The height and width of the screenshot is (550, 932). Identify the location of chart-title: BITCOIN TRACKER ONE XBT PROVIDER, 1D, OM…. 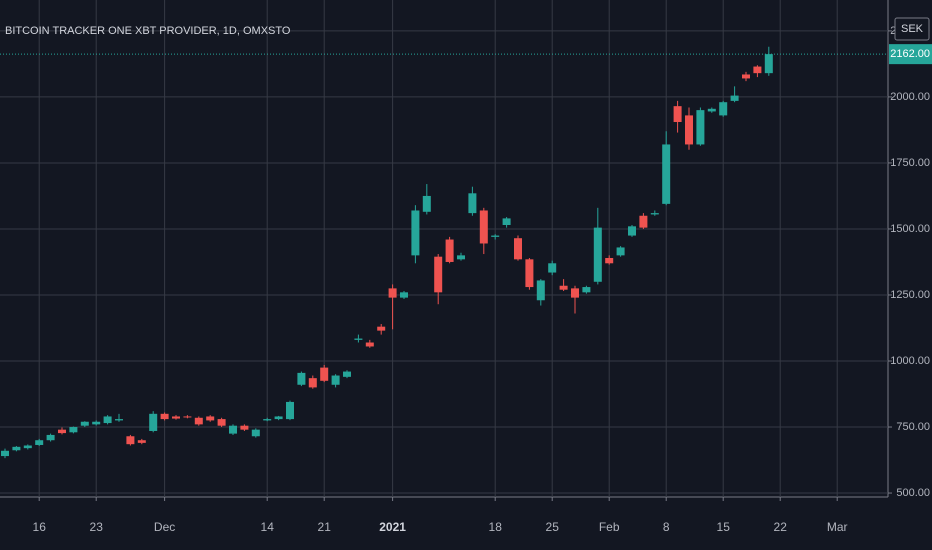
(148, 31).